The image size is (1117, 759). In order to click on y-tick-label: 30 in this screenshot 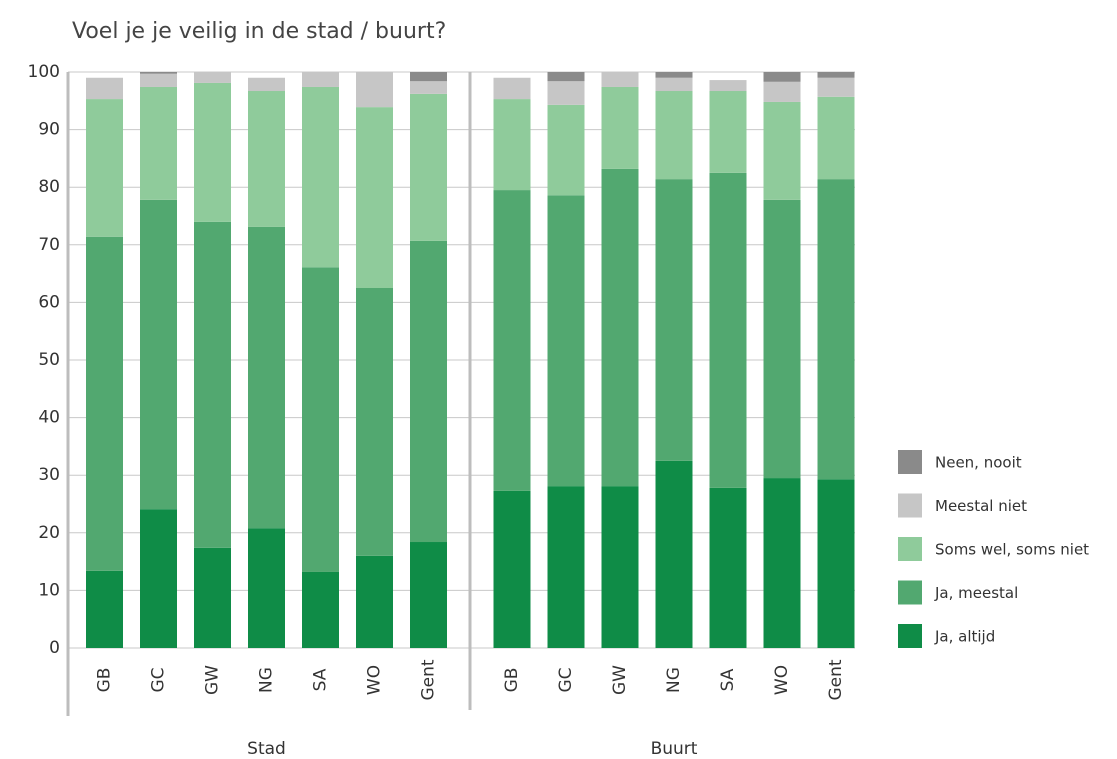, I will do `click(49, 475)`.